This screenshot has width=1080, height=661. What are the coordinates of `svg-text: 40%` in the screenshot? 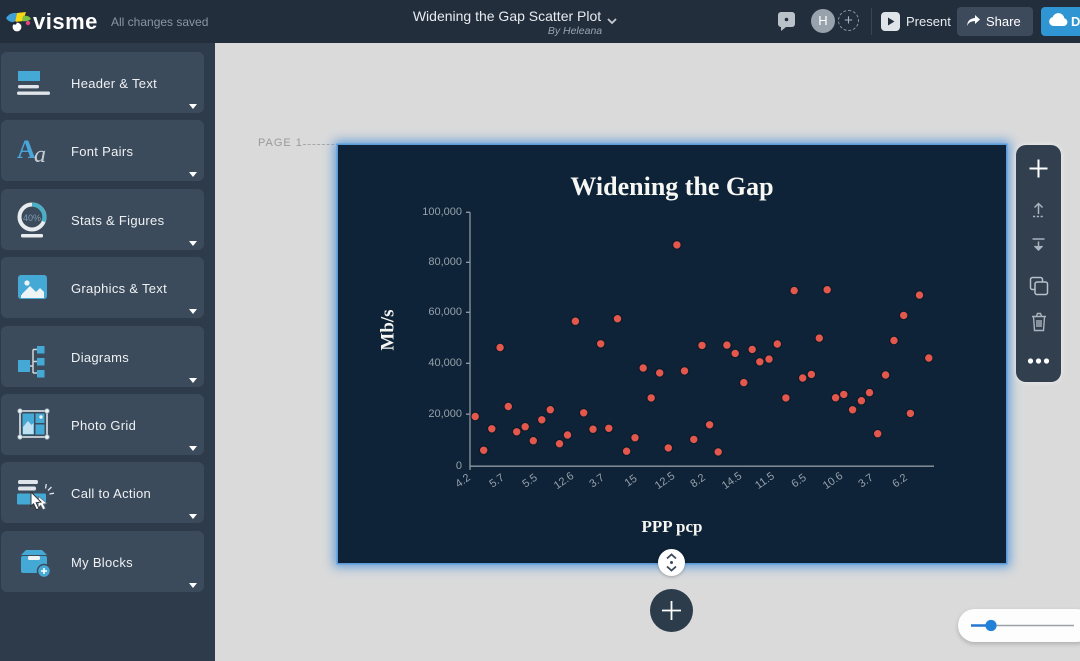 It's located at (32, 218).